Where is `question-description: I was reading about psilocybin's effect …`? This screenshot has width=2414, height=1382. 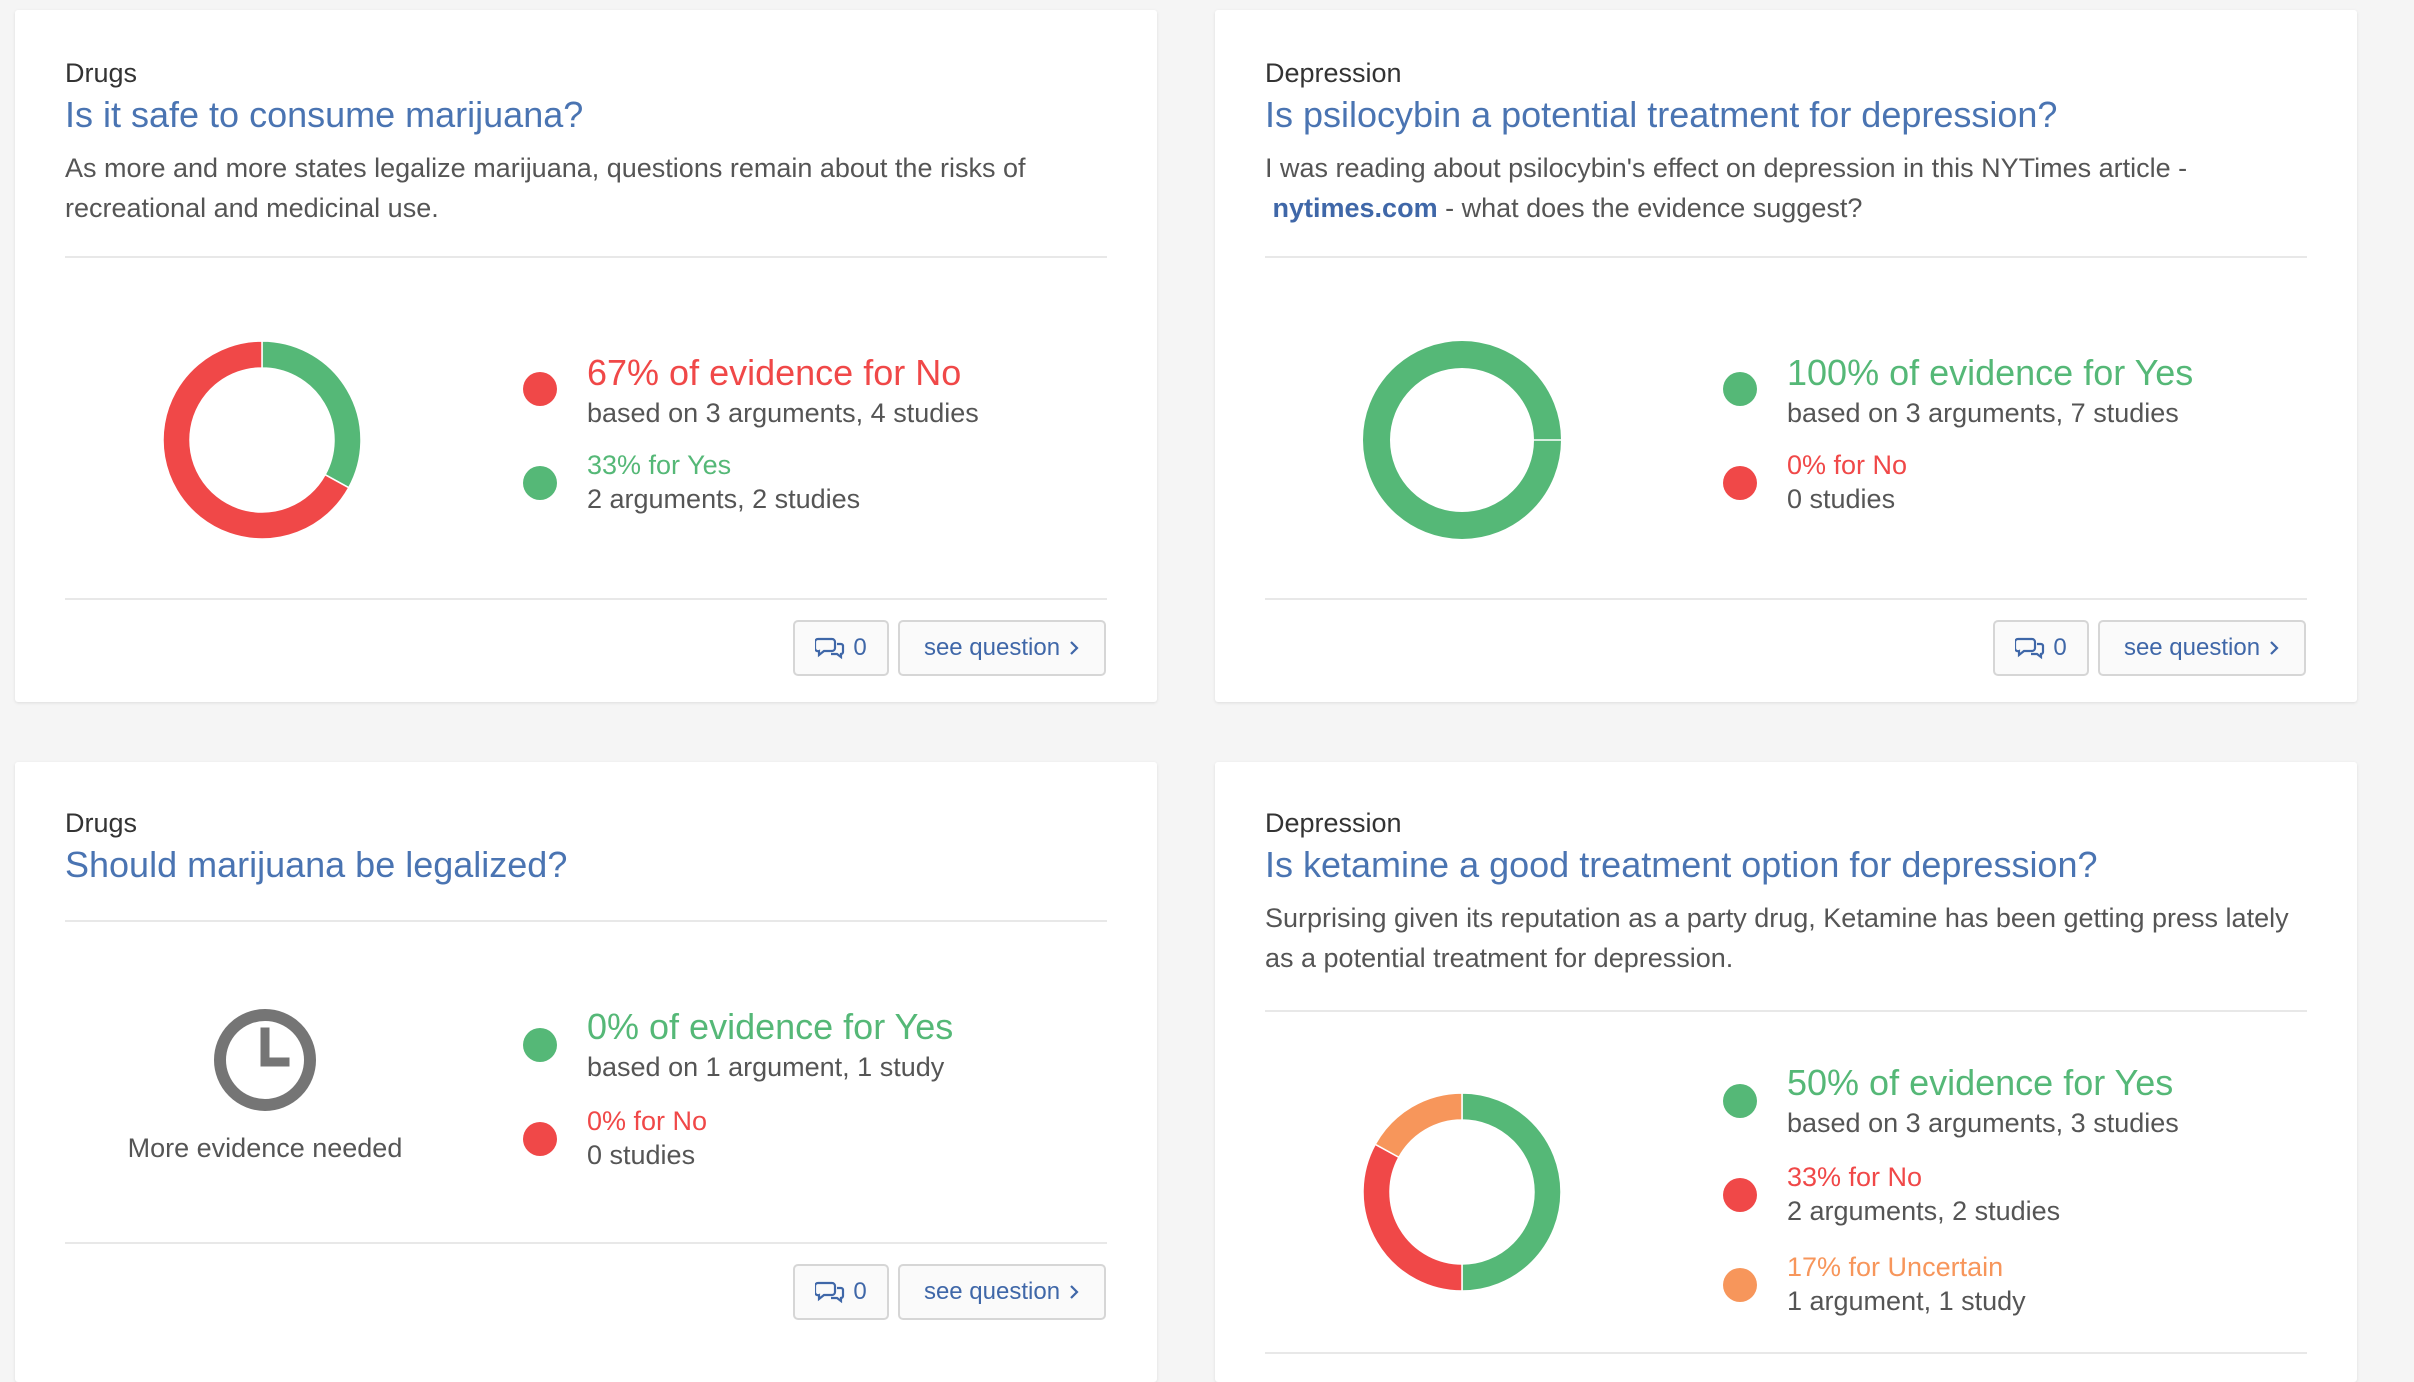
question-description: I was reading about psilocybin's effect … is located at coordinates (1785, 188).